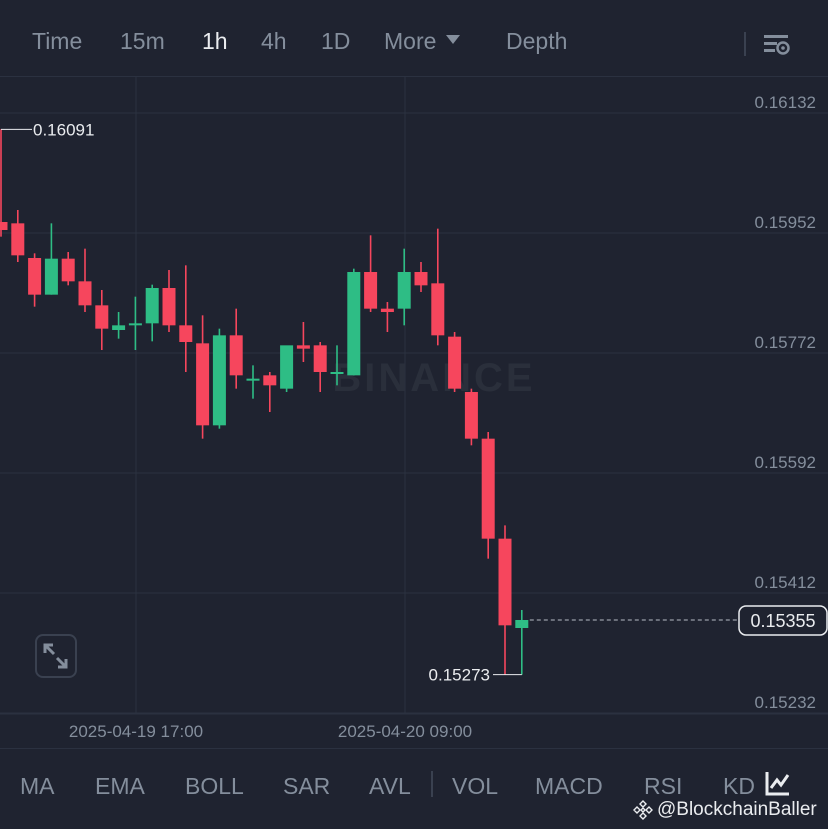  I want to click on indicator-boll: BOLL, so click(214, 786).